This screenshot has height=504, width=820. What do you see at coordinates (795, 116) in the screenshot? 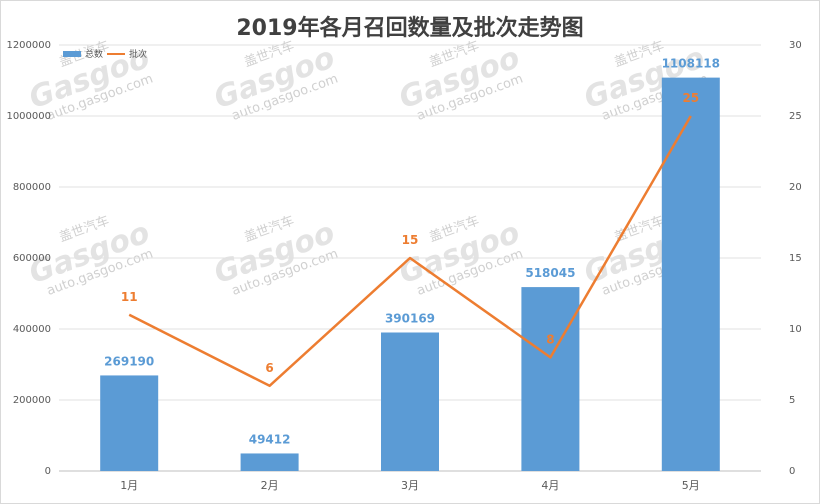
I see `right-tick-label: 25` at bounding box center [795, 116].